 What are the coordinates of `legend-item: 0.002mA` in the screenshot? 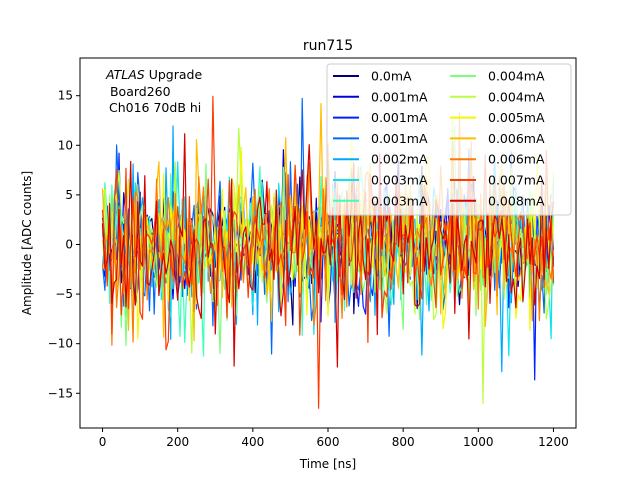 It's located at (380, 159).